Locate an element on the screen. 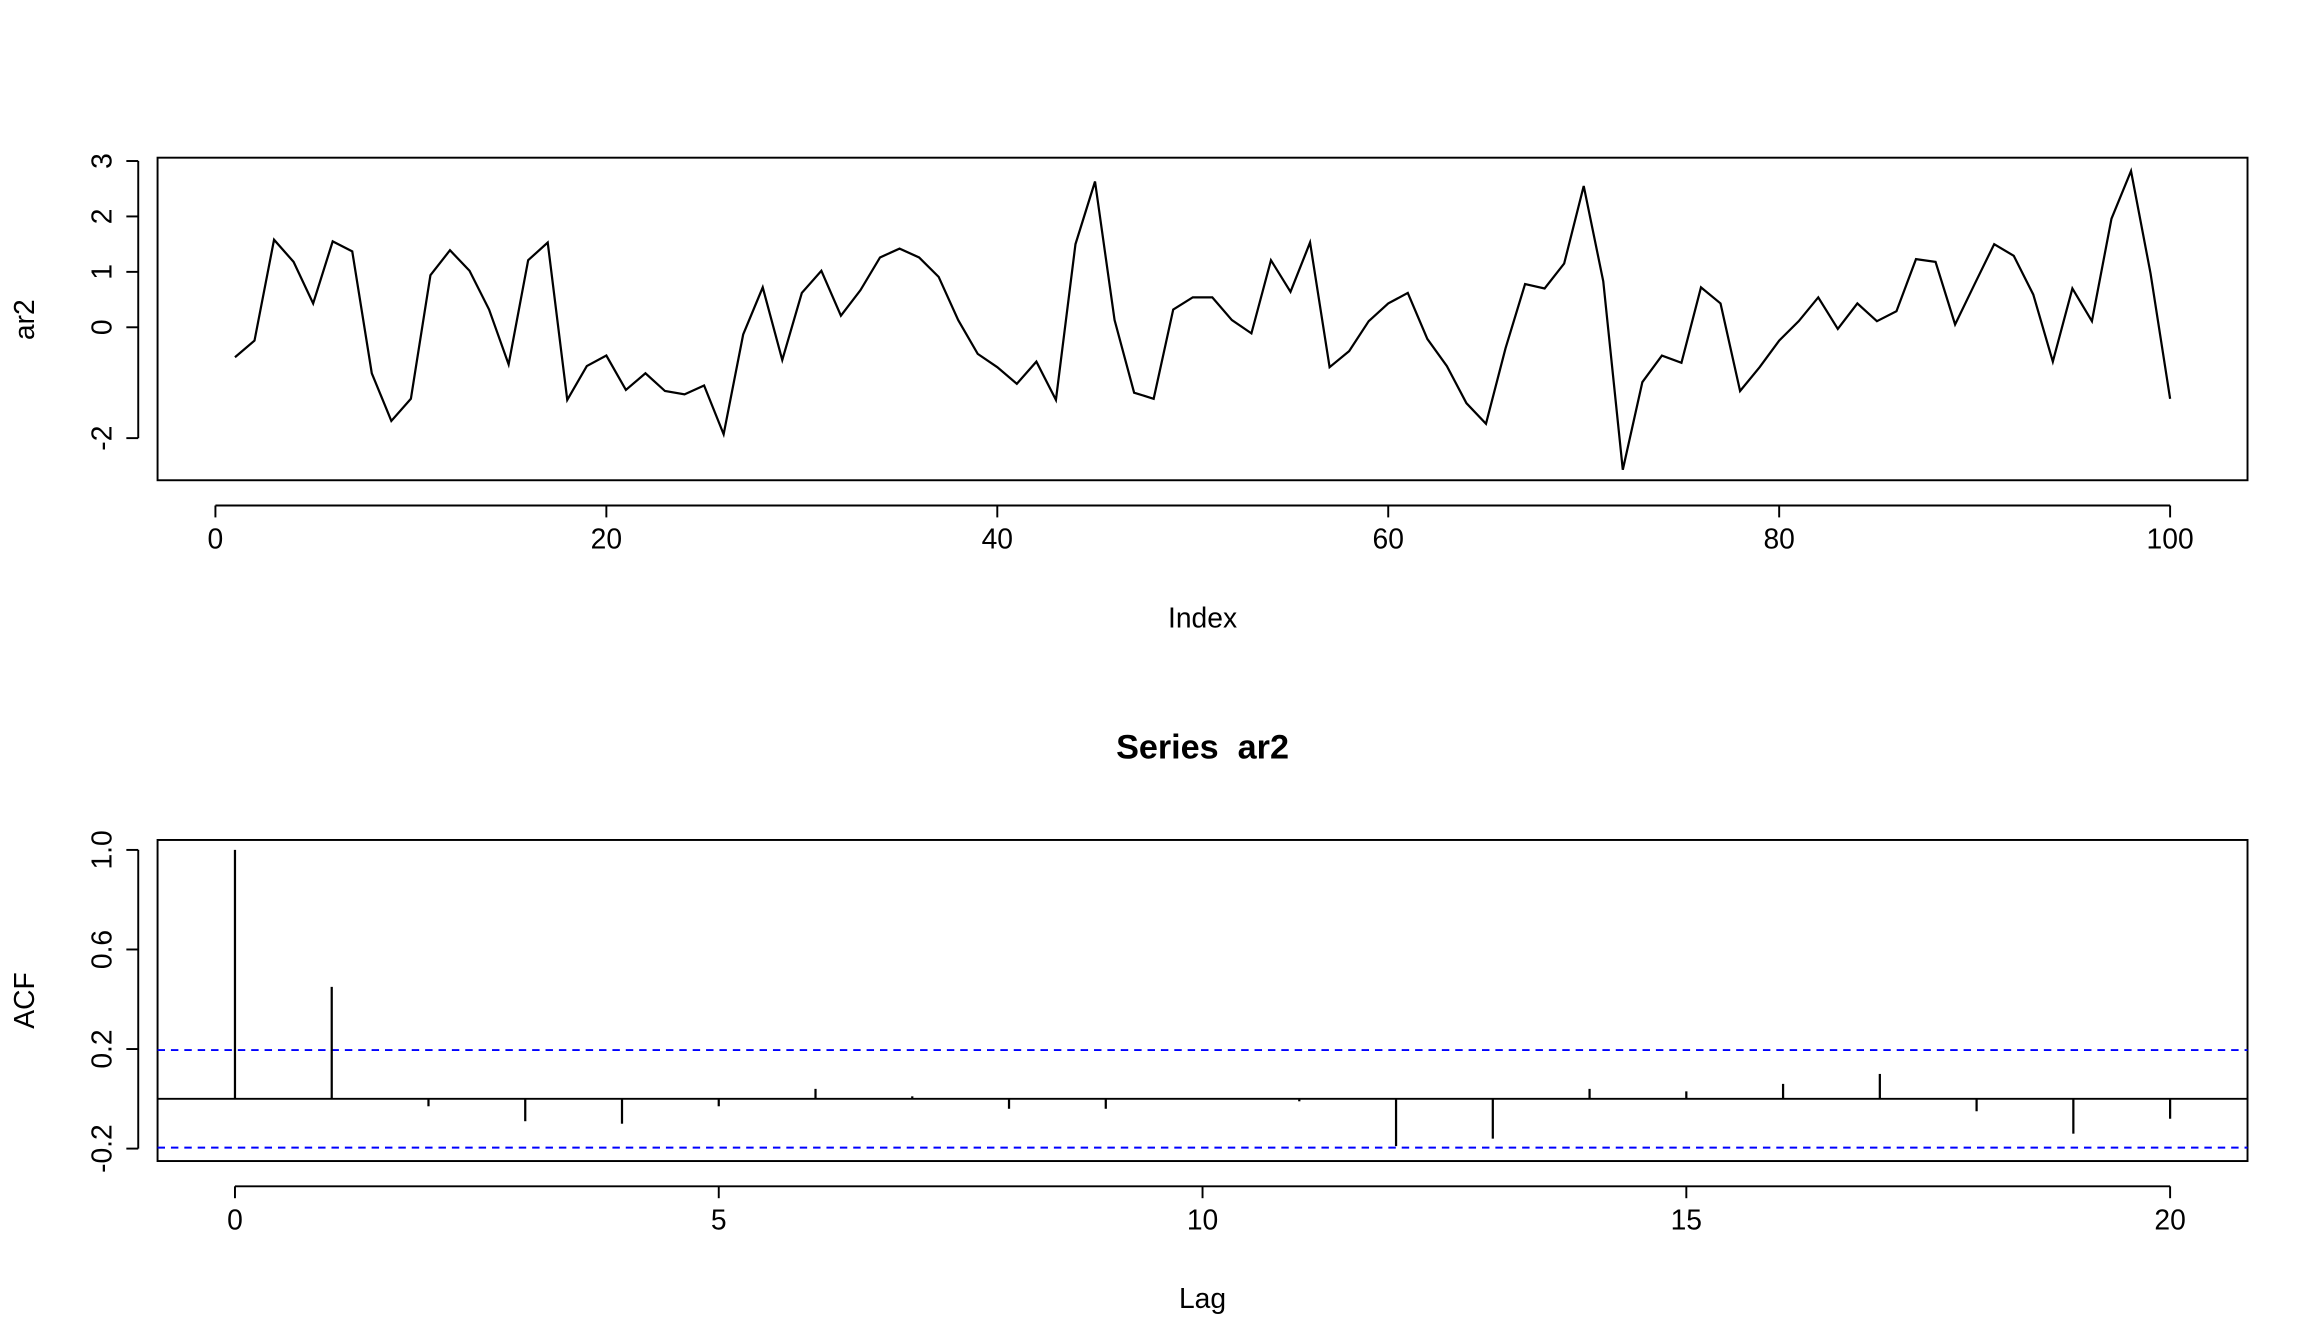 This screenshot has height=1344, width=2304. y-tick-label: 0.6 is located at coordinates (102, 949).